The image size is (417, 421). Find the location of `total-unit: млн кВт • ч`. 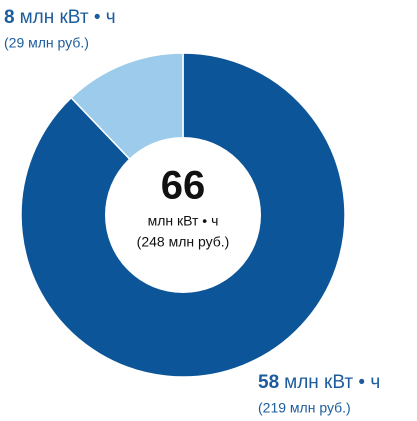

total-unit: млн кВт • ч is located at coordinates (183, 221).